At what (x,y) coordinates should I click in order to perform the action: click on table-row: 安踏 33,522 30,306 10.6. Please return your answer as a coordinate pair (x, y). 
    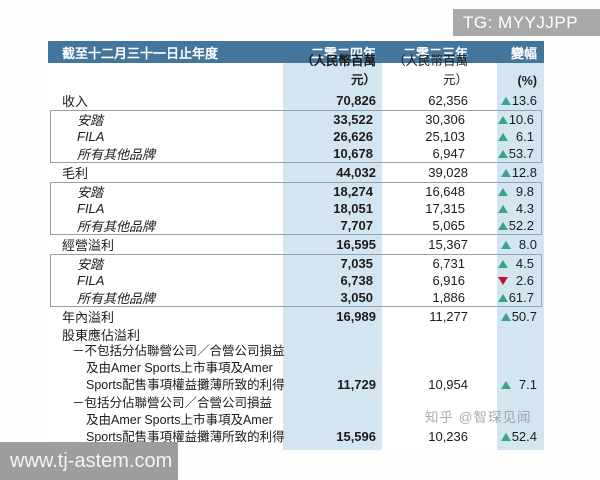
    Looking at the image, I should click on (296, 119).